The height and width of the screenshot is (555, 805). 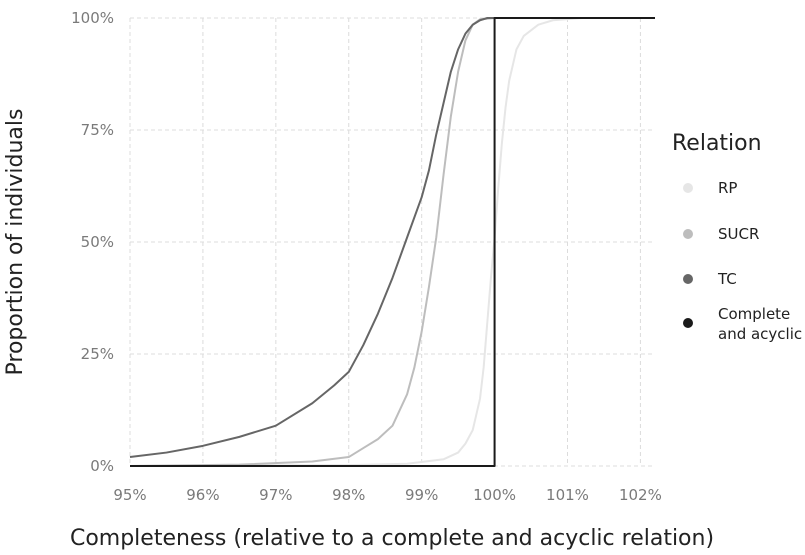 I want to click on x-tick-label: 101%, so click(x=567, y=495).